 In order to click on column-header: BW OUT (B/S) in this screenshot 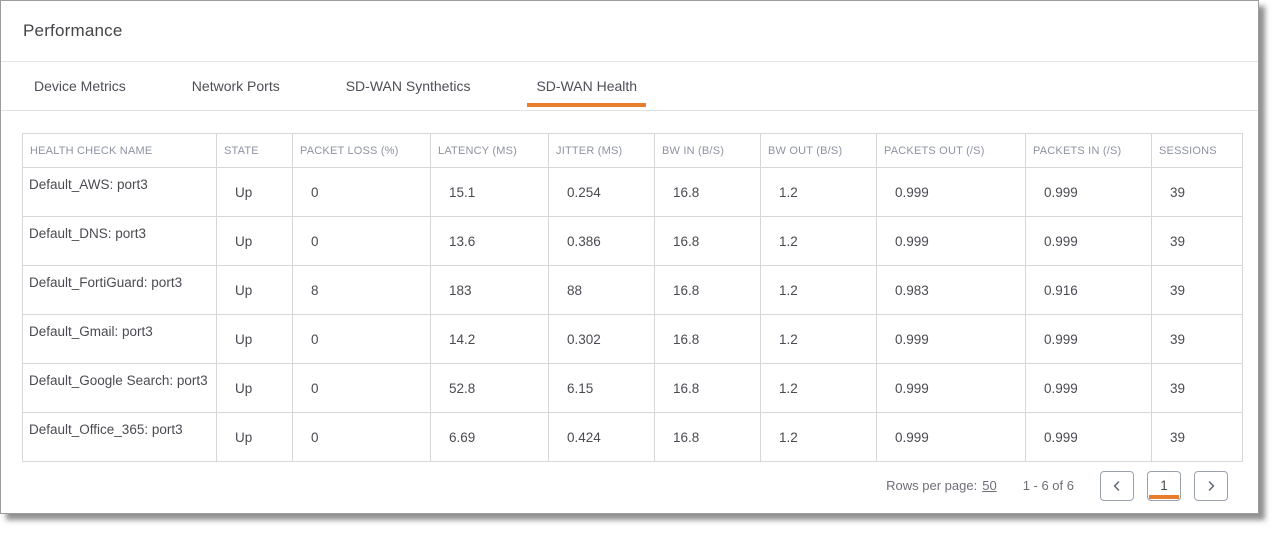, I will do `click(818, 150)`.